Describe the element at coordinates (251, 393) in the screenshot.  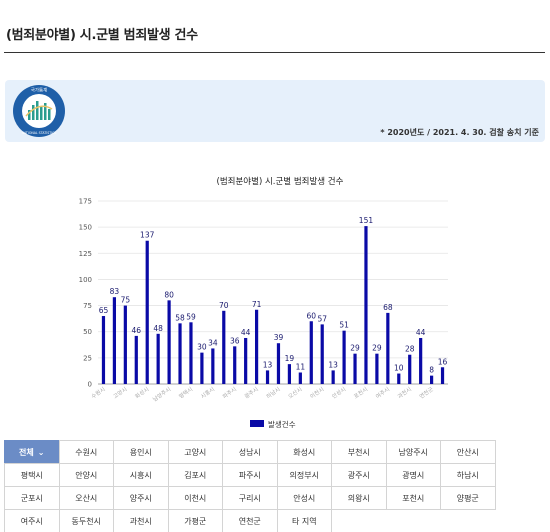
I see `x-tick-label: 광주시` at that location.